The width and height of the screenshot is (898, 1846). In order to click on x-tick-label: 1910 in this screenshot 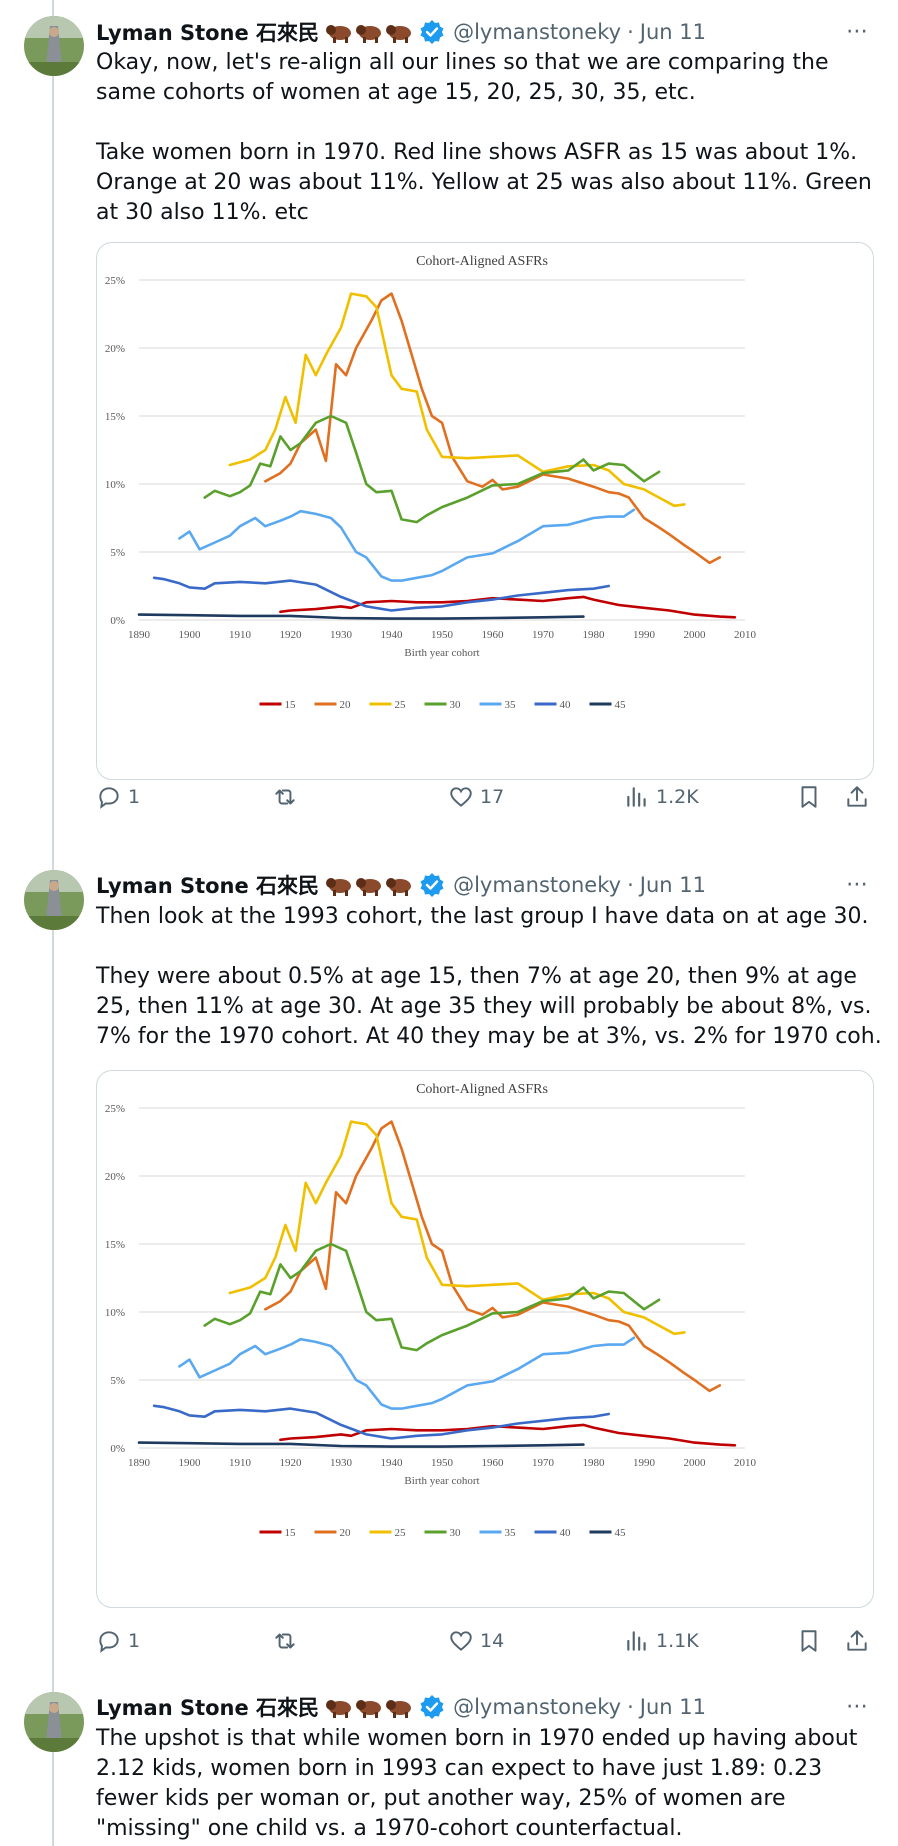, I will do `click(240, 635)`.